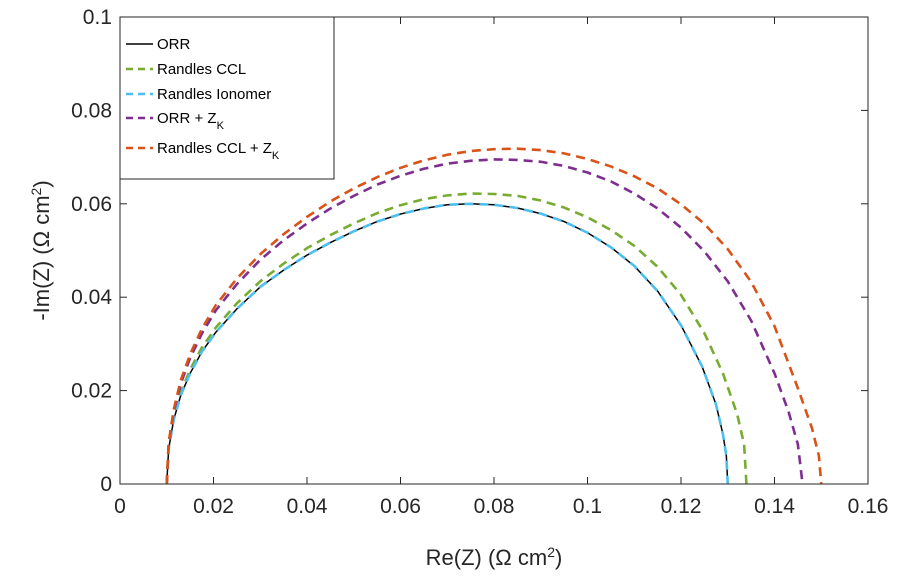  Describe the element at coordinates (41, 257) in the screenshot. I see `y-axis-label-text: -Im(Z) (Ω cm` at that location.